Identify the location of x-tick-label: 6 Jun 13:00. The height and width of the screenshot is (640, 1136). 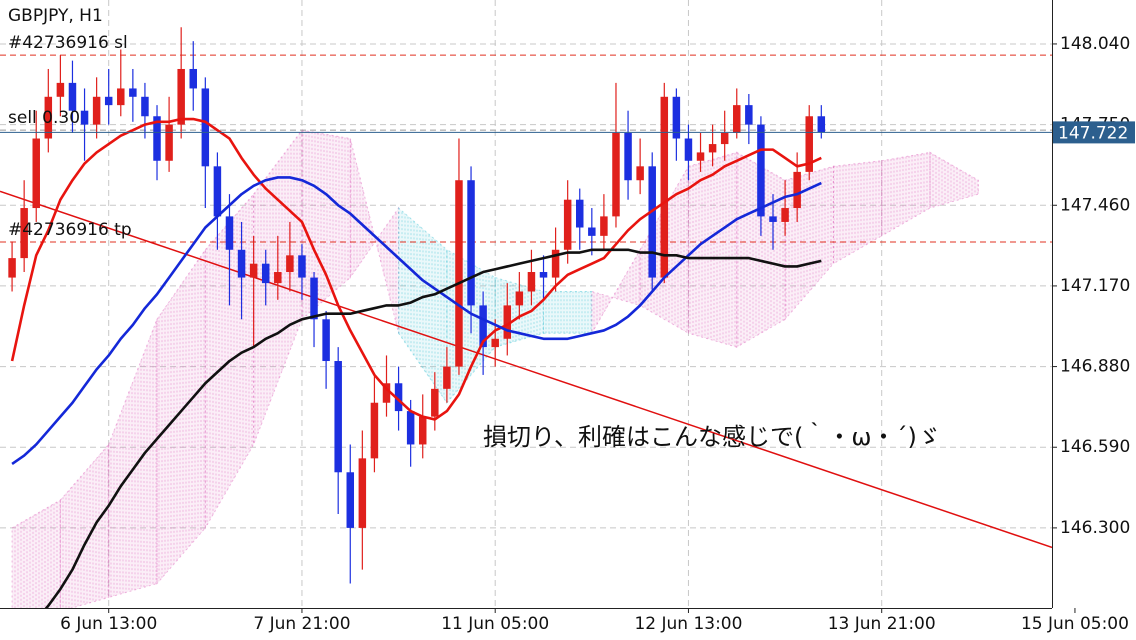
(108, 624).